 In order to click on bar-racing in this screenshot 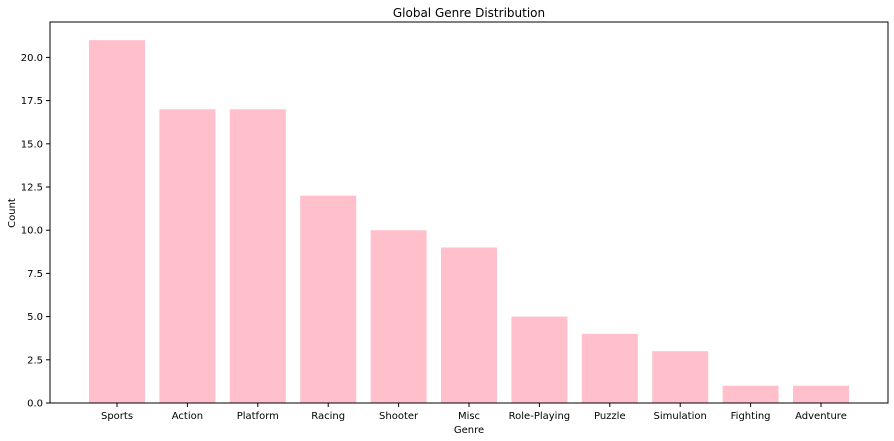, I will do `click(328, 299)`.